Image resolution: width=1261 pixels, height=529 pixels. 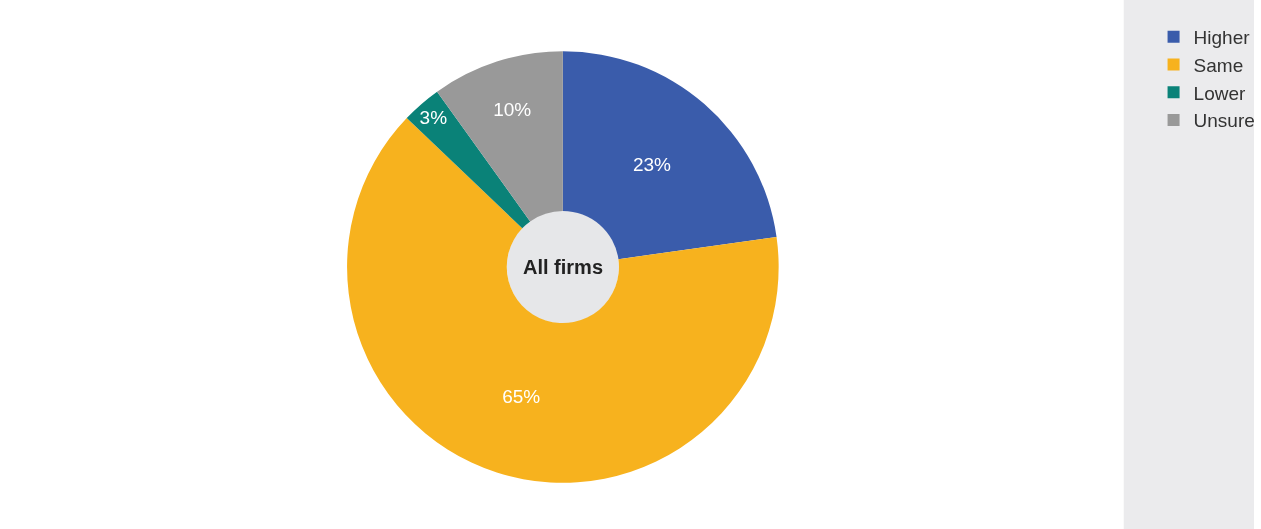 I want to click on legend-label: Lower, so click(x=1219, y=93).